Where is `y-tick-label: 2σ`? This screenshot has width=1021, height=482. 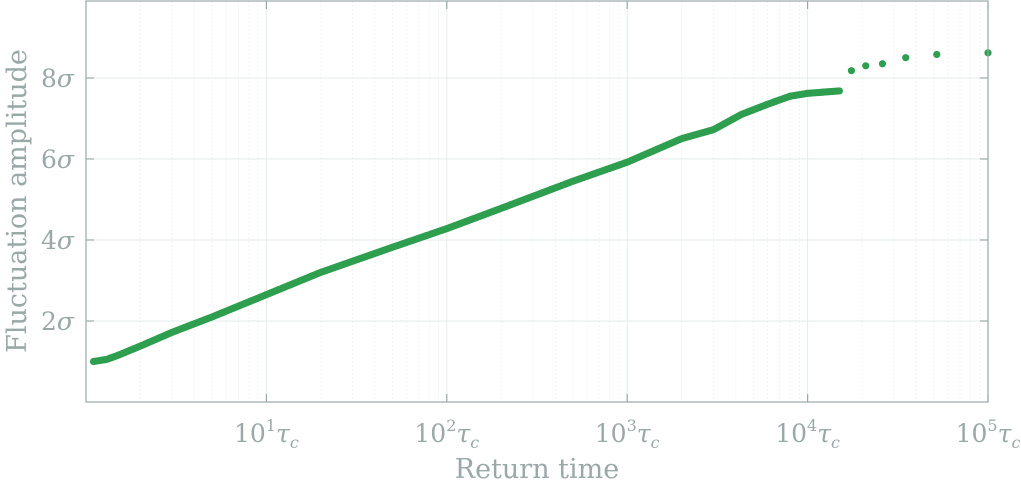 y-tick-label: 2σ is located at coordinates (58, 321).